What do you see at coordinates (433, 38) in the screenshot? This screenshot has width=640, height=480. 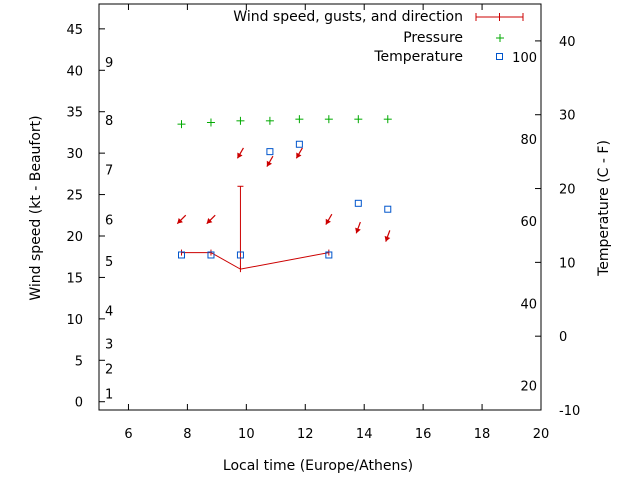 I see `legend-label-pressure: Pressure` at bounding box center [433, 38].